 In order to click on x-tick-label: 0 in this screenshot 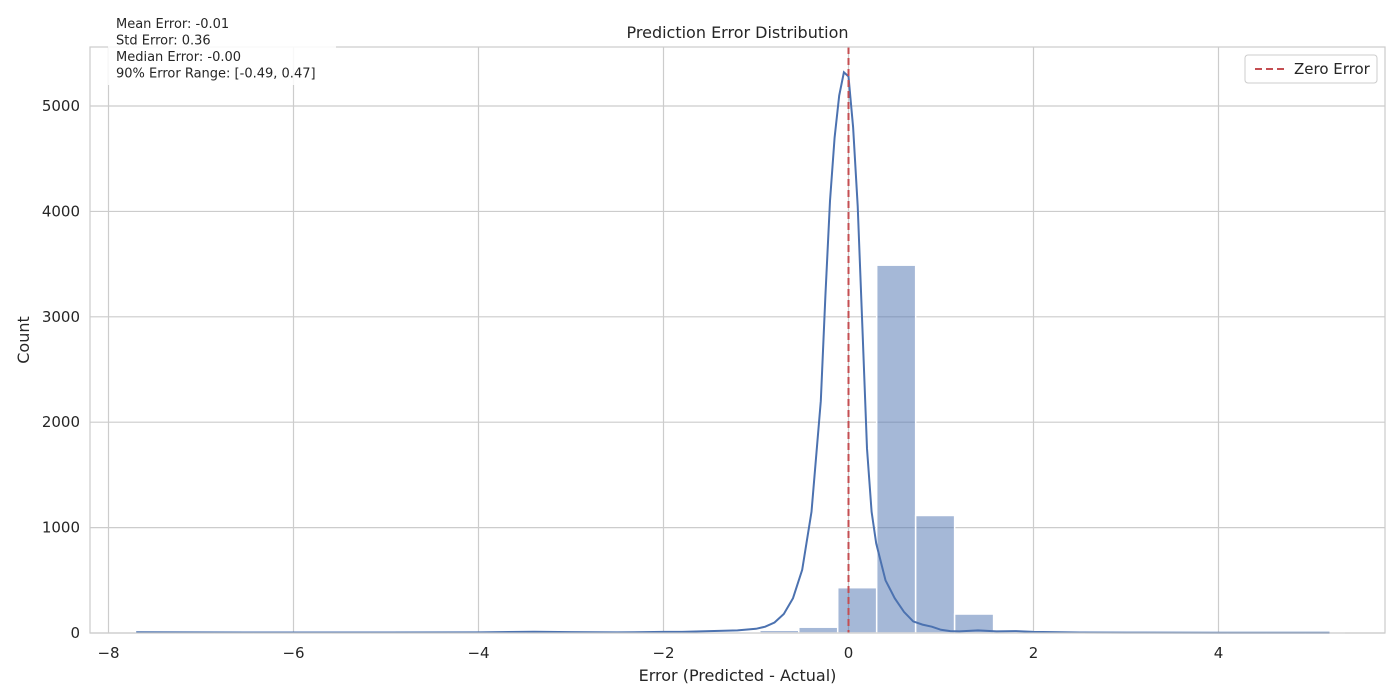, I will do `click(849, 653)`.